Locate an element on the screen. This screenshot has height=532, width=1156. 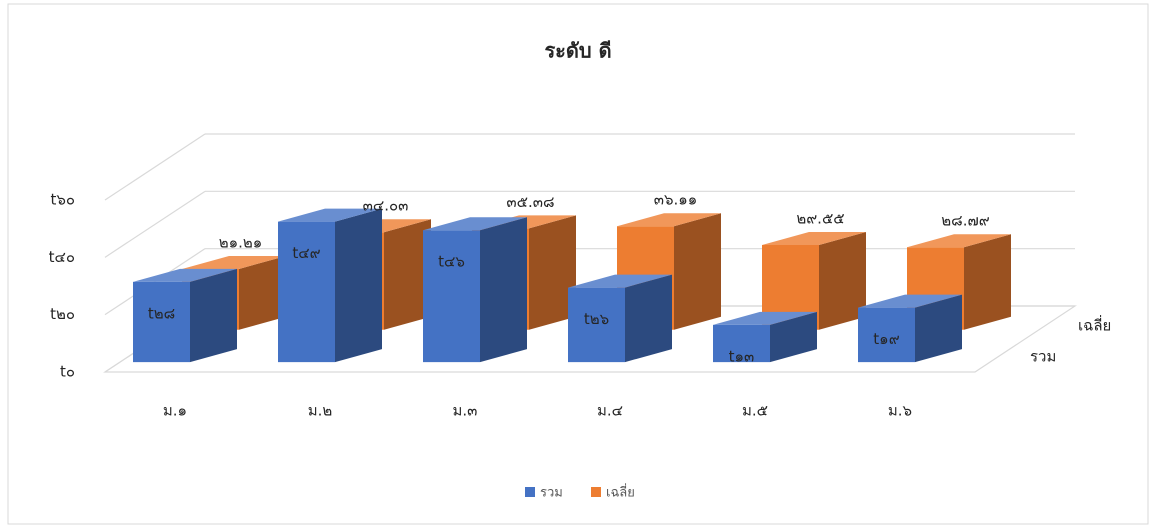
chart-title: ระดับ ดี is located at coordinates (577, 51).